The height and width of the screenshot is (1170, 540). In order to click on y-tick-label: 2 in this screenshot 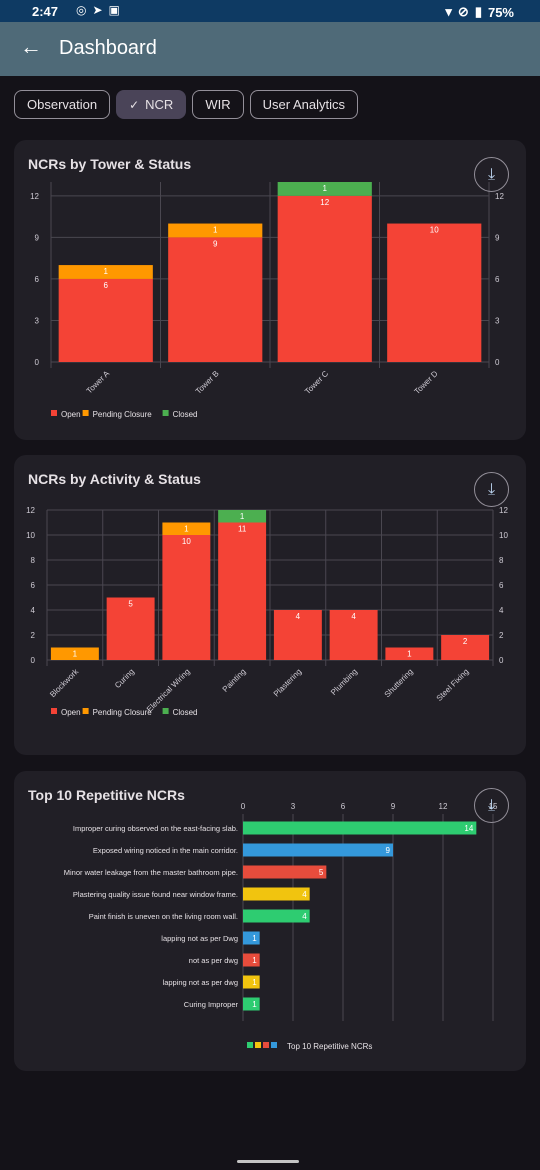, I will do `click(33, 635)`.